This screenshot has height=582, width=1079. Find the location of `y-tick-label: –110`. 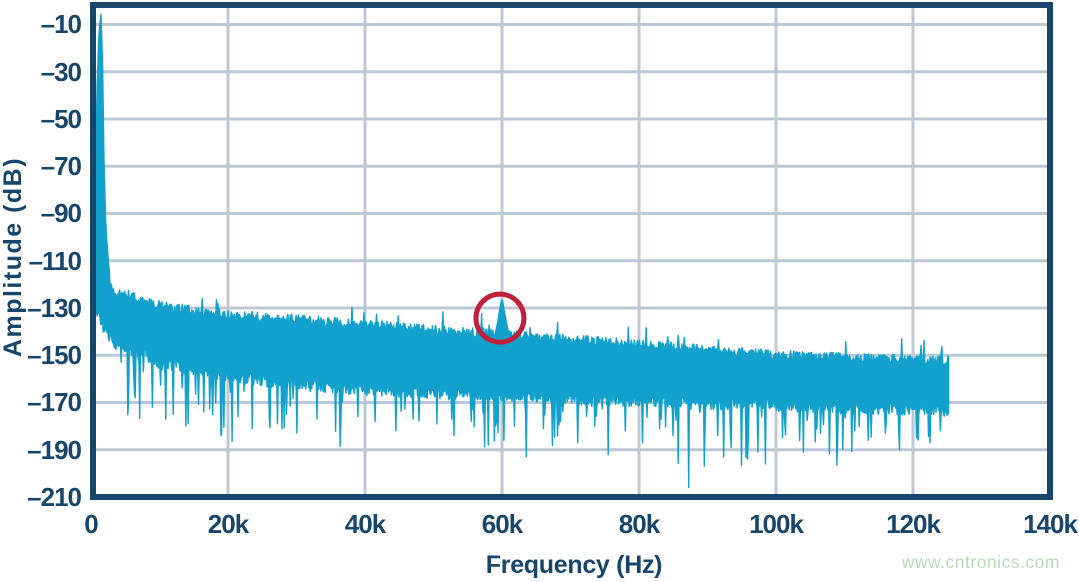

y-tick-label: –110 is located at coordinates (55, 260).